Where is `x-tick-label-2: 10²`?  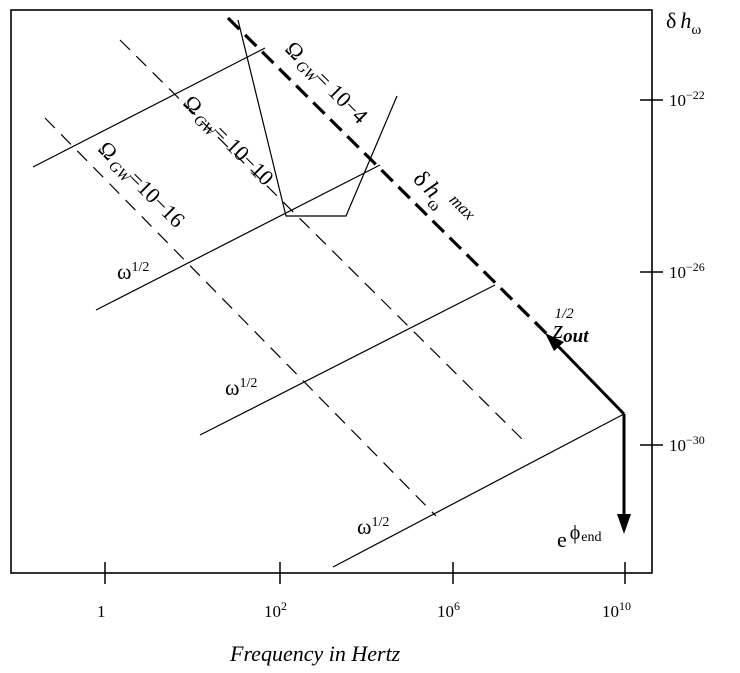
x-tick-label-2: 10² is located at coordinates (275, 610).